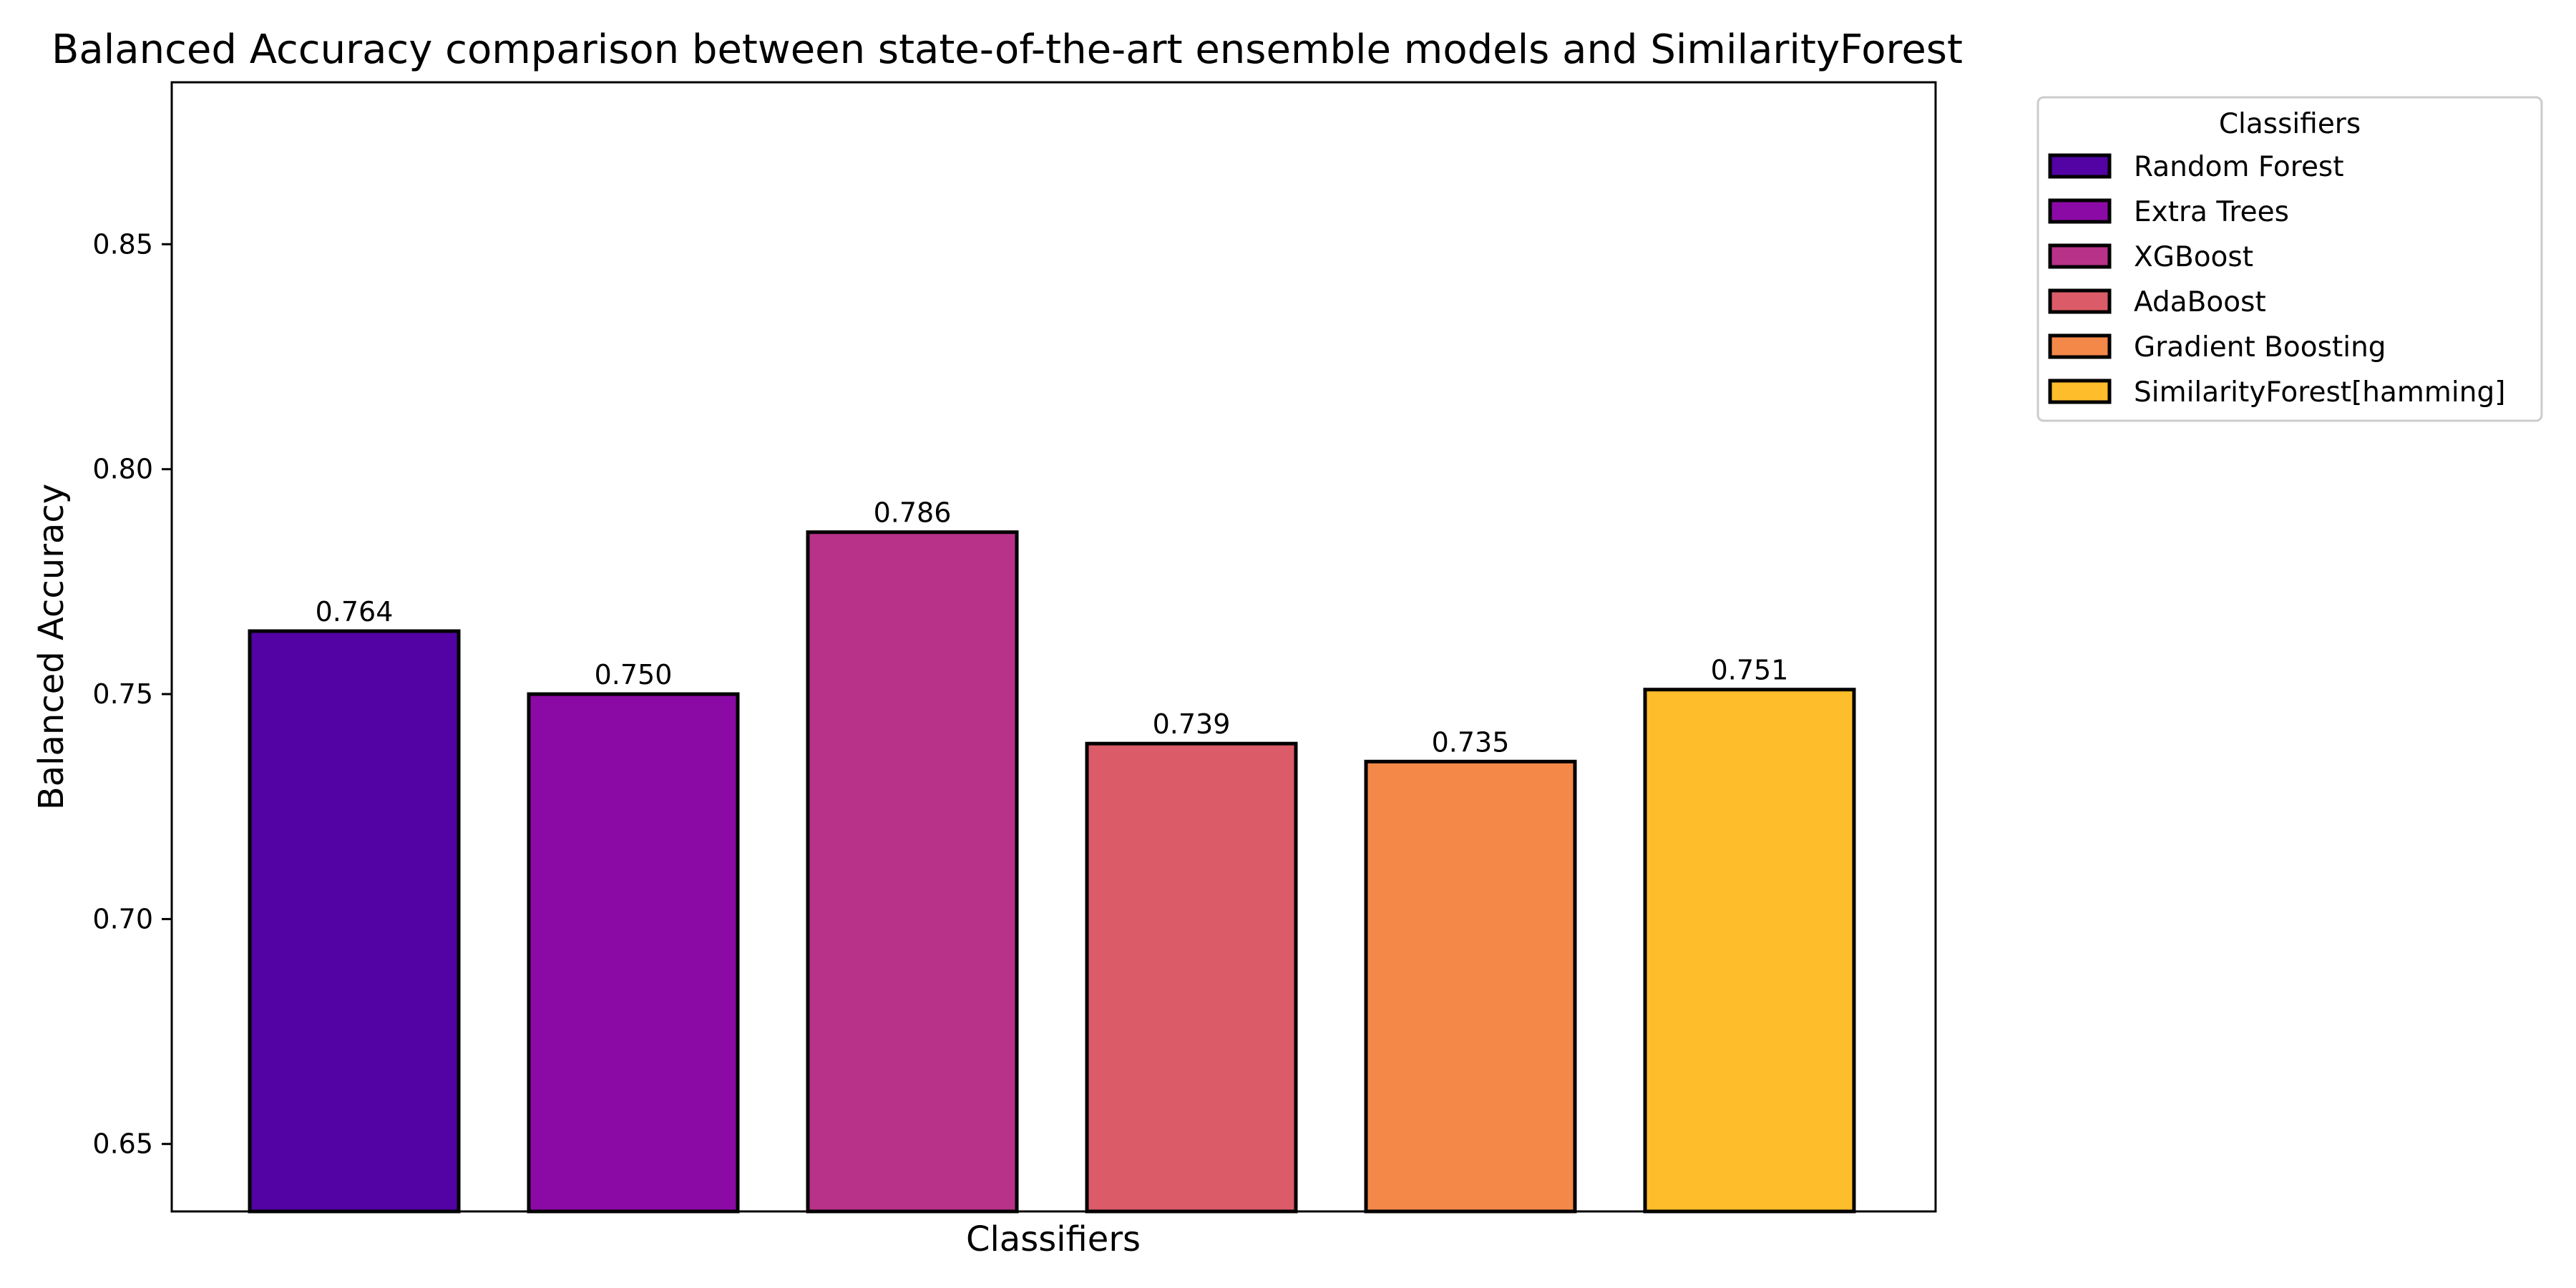 This screenshot has width=2576, height=1288. I want to click on y-tick-label: 0.75, so click(122, 694).